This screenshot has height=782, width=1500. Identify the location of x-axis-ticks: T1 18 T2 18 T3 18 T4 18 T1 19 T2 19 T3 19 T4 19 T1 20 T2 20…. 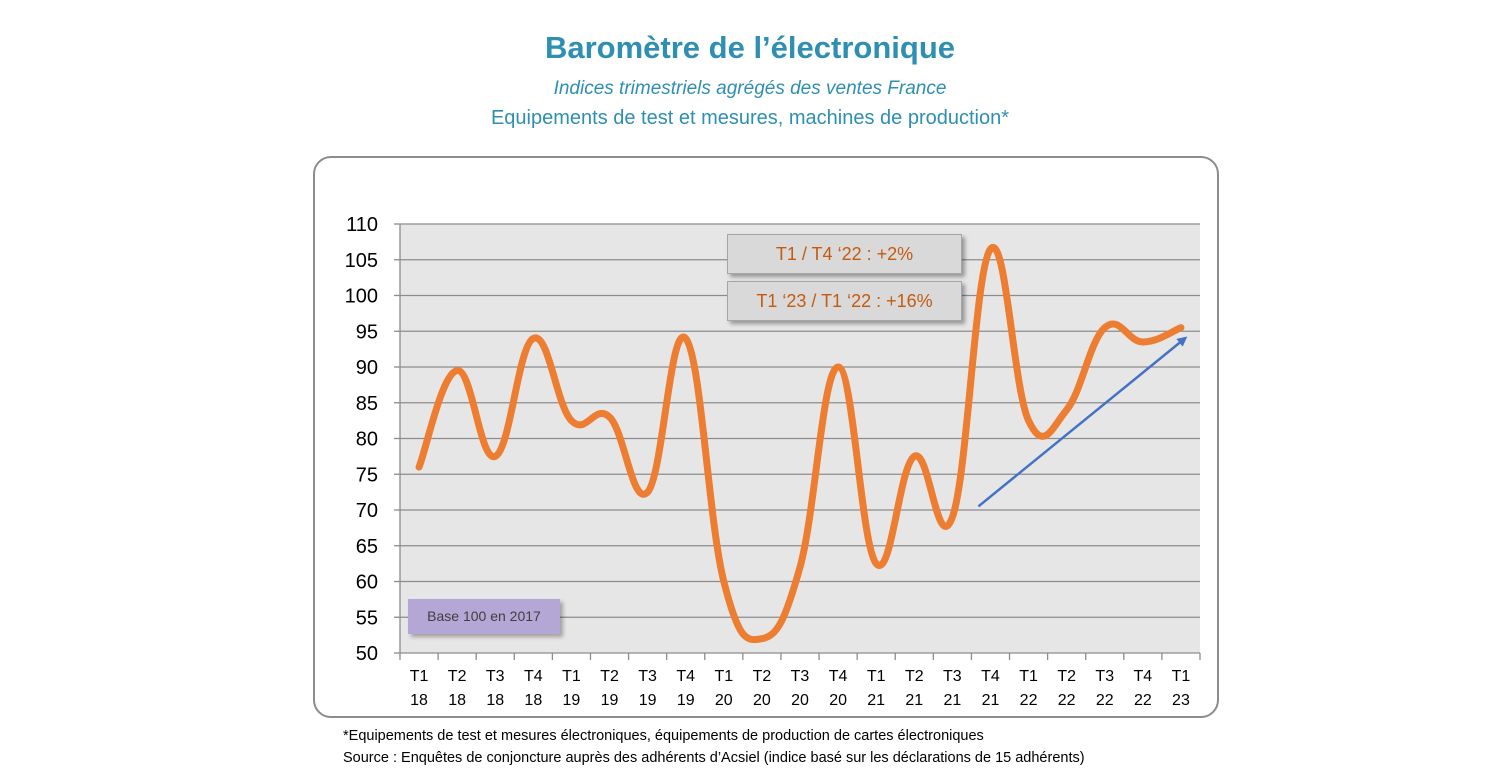
(800, 681).